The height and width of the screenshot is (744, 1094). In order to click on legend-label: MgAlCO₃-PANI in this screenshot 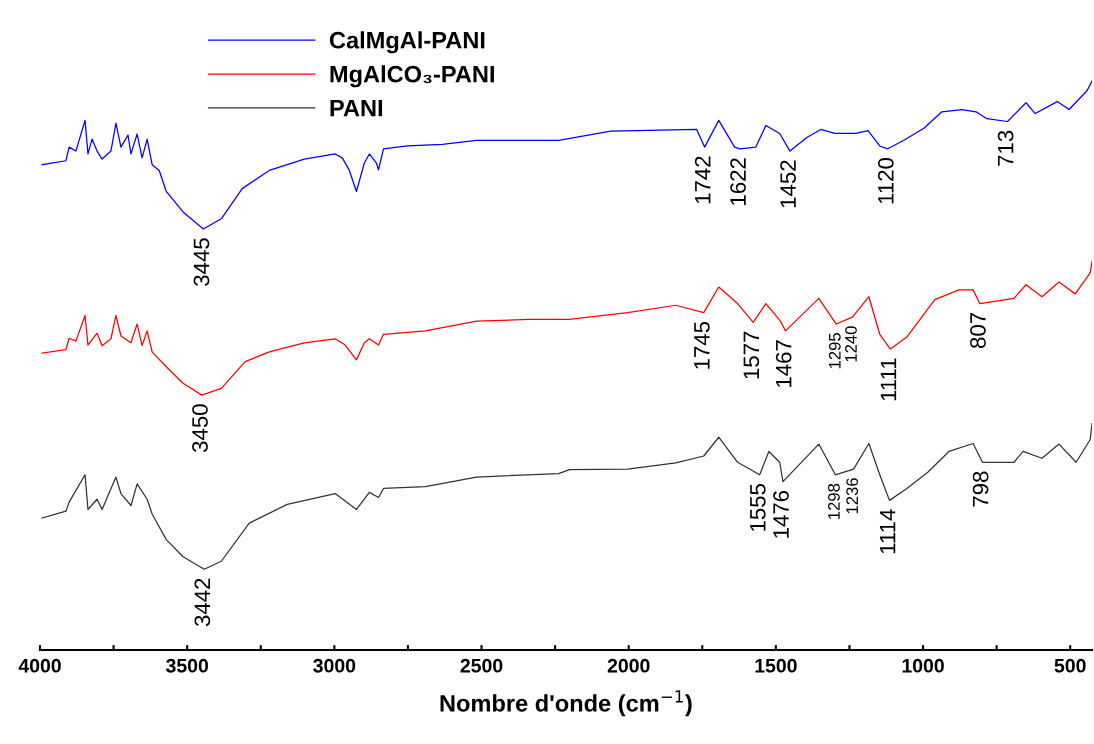, I will do `click(412, 76)`.